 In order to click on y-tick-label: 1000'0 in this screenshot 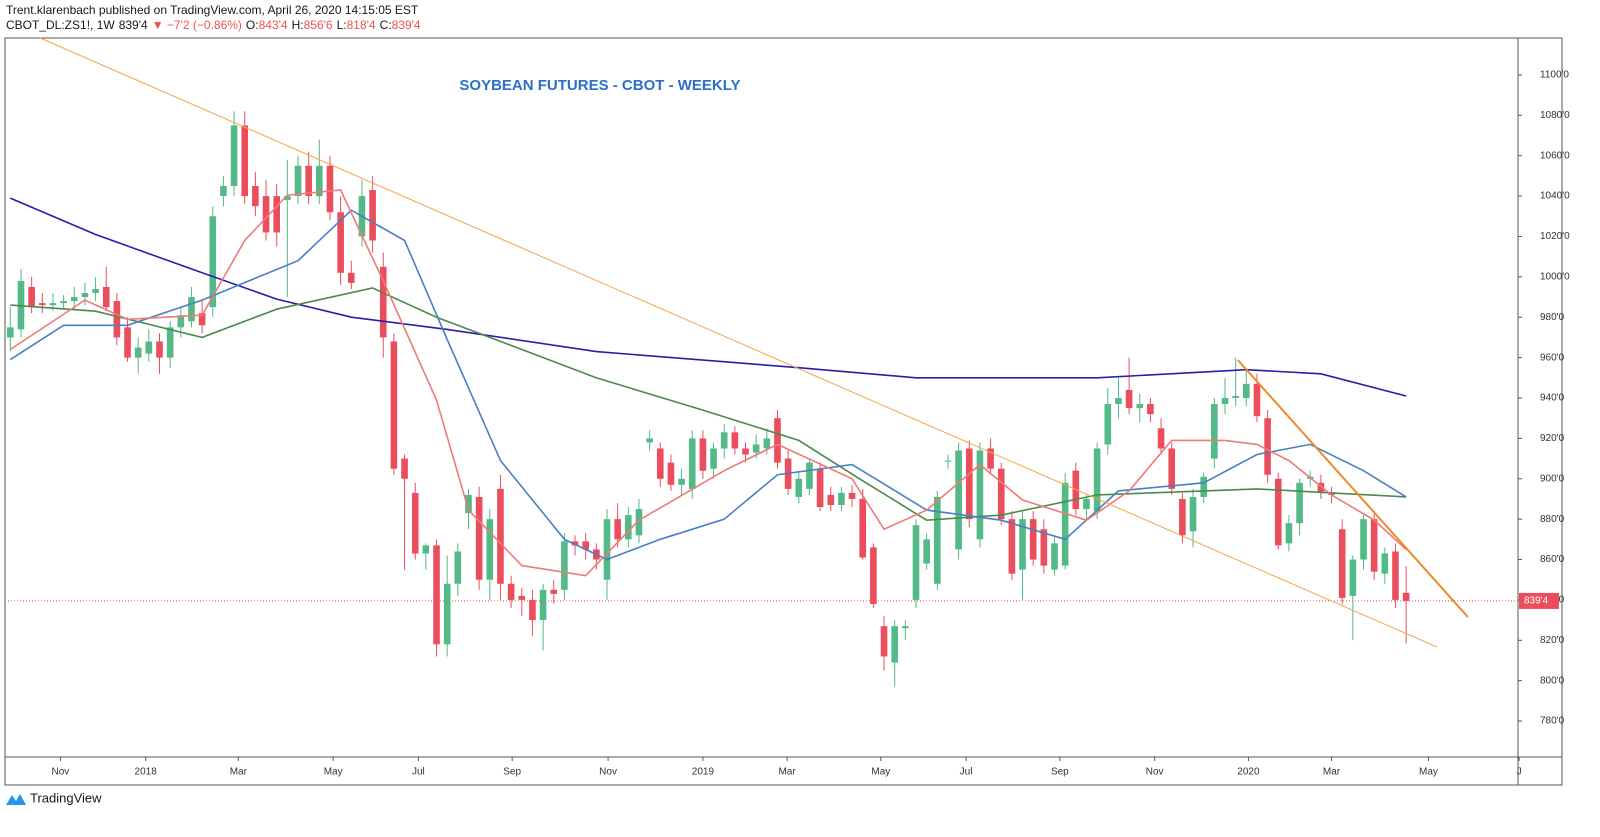, I will do `click(1555, 276)`.